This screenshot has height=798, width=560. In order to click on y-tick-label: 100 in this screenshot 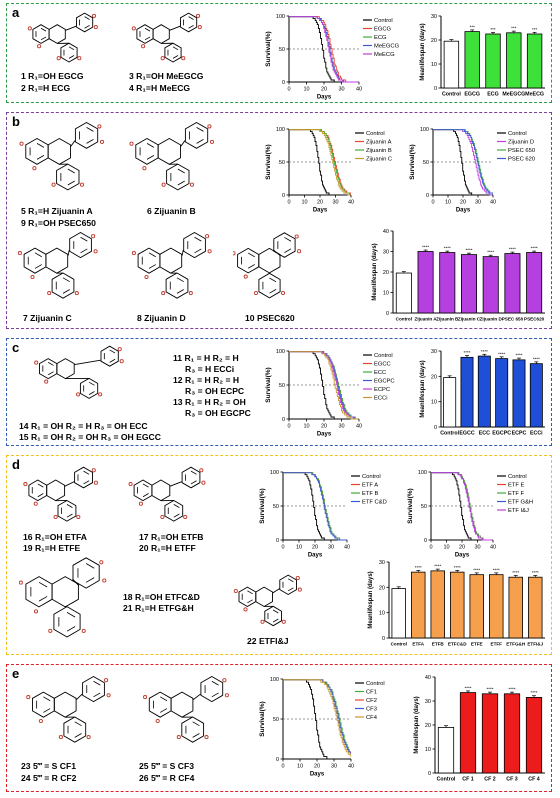, I will do `click(280, 352)`.